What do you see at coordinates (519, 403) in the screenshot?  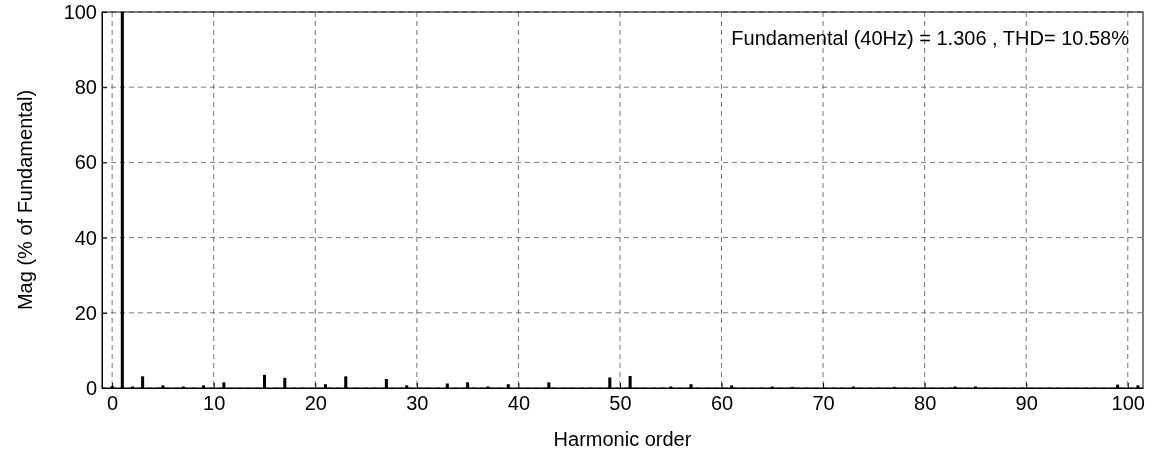 I see `x-tick-label: 40` at bounding box center [519, 403].